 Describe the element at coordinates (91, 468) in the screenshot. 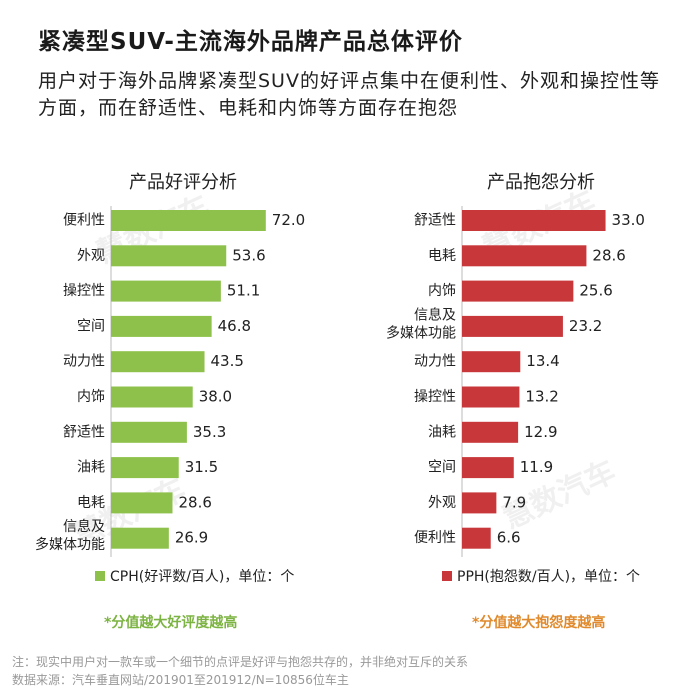

I see `chart-0-category-label: 油耗` at that location.